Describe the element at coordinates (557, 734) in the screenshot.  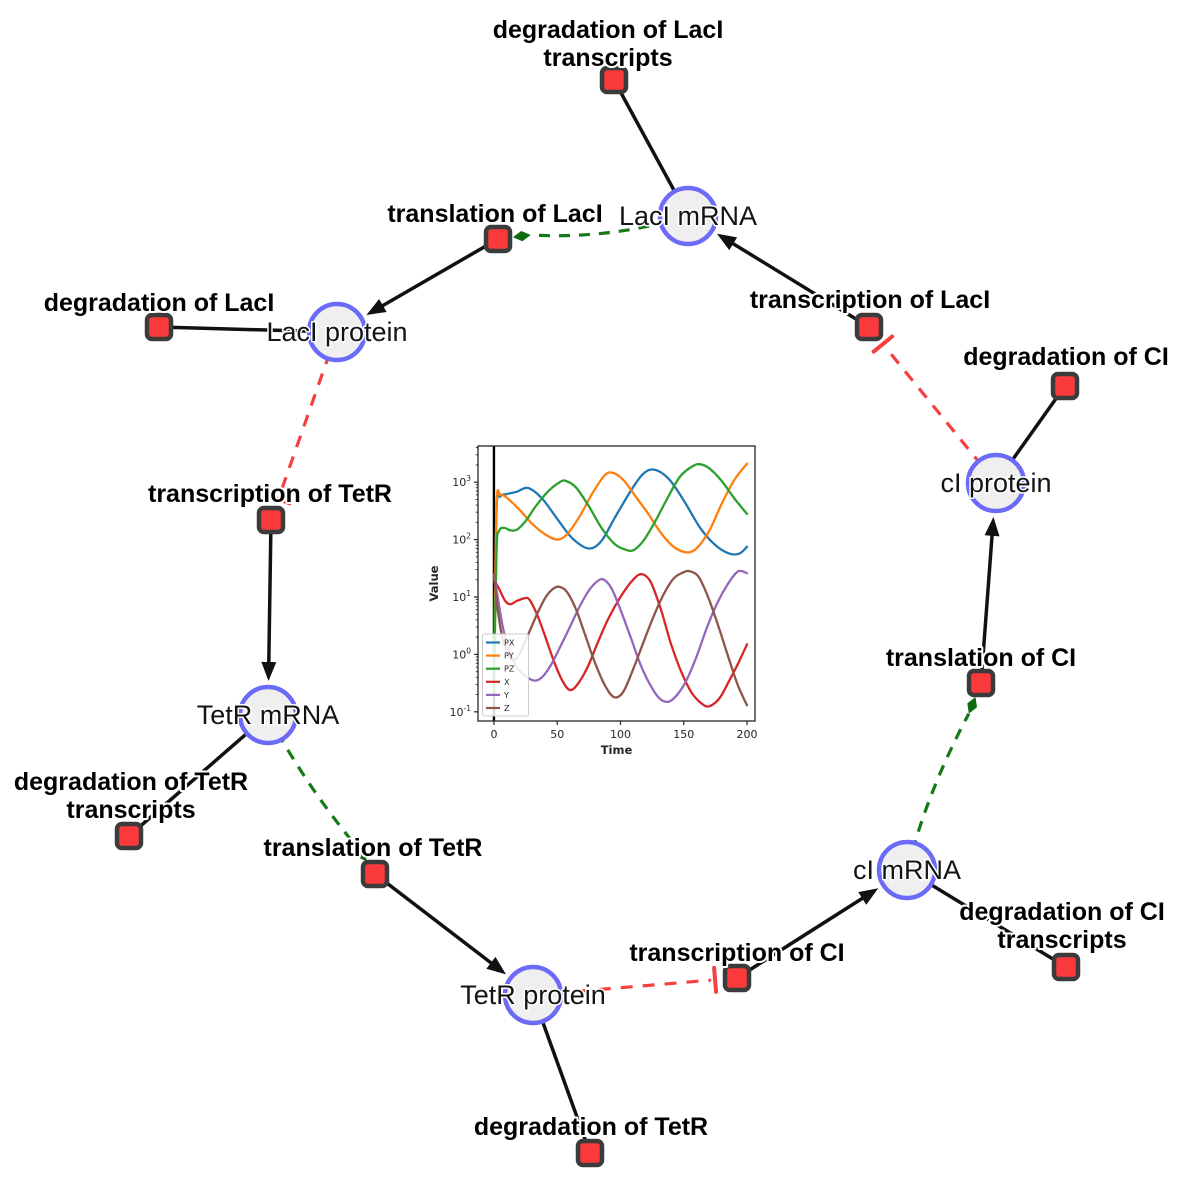
I see `x-tick-label: 50` at that location.